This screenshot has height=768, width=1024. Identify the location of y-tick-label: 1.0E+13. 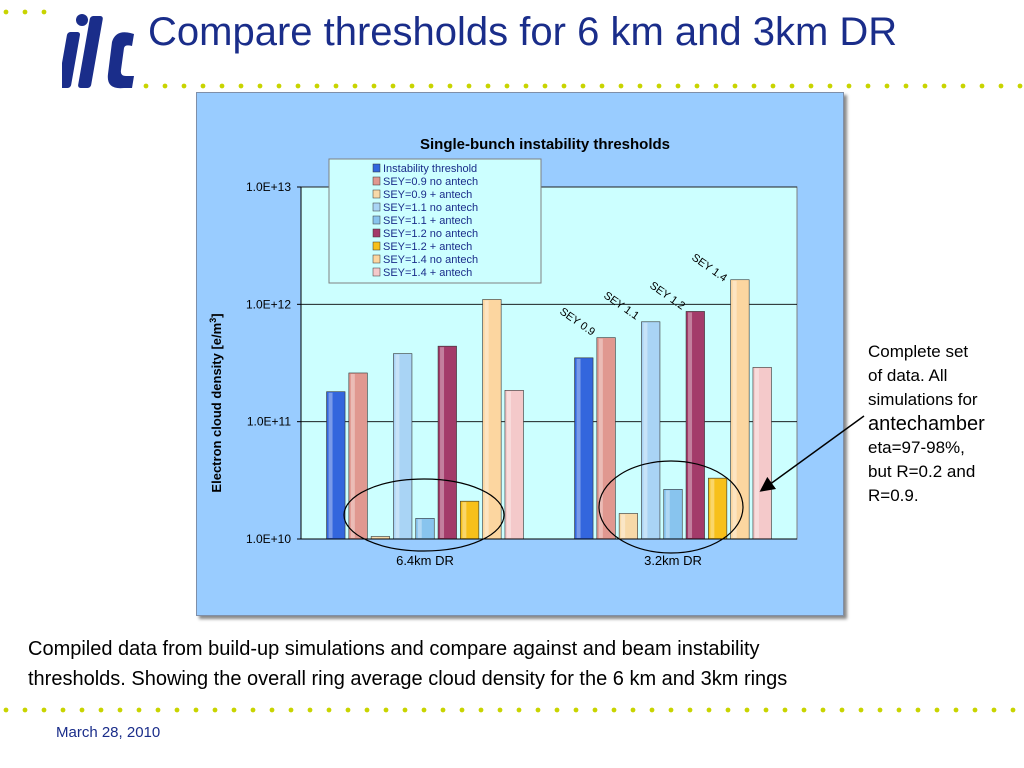
(268, 187).